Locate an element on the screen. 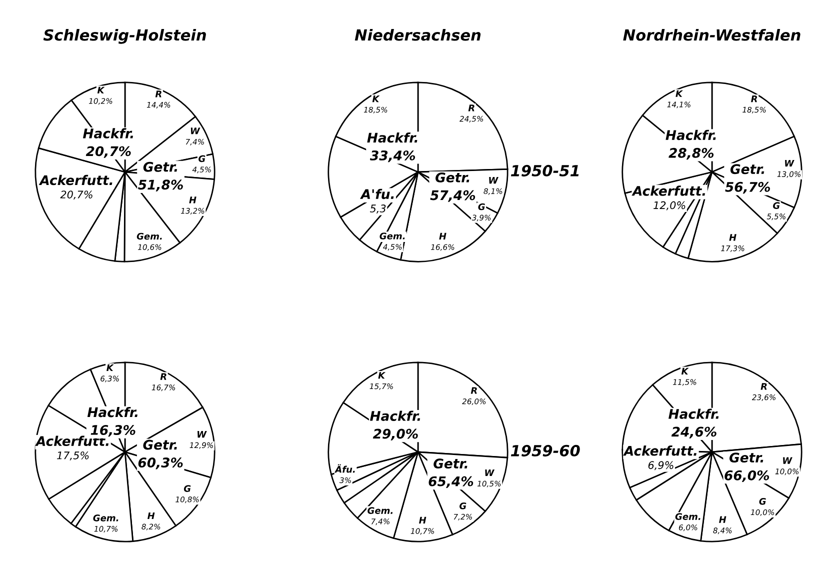 Image resolution: width=826 pixels, height=565 pixels. text: Hackfr. 33,4% is located at coordinates (392, 147).